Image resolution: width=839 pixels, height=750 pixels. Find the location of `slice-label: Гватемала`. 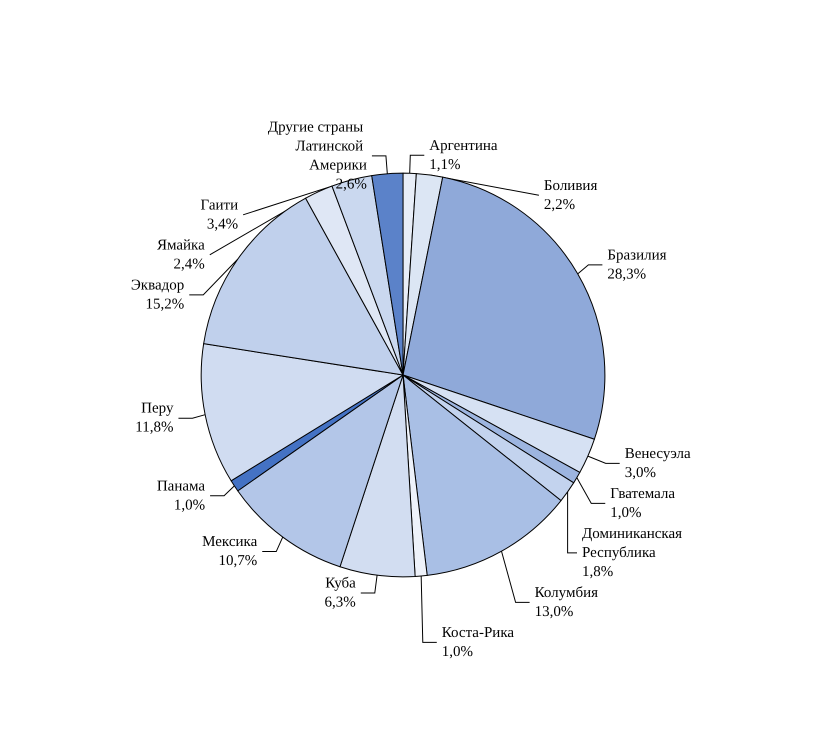

slice-label: Гватемала is located at coordinates (643, 494).